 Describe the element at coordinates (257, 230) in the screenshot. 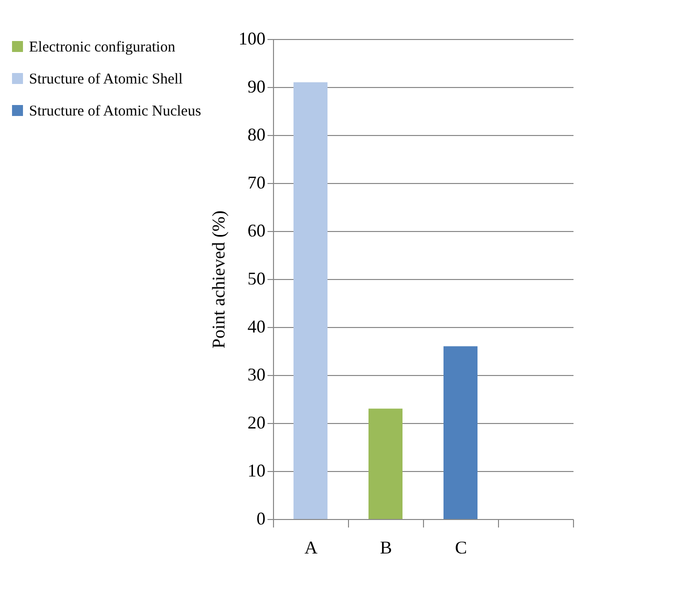

I see `y-tick-label: 60` at that location.